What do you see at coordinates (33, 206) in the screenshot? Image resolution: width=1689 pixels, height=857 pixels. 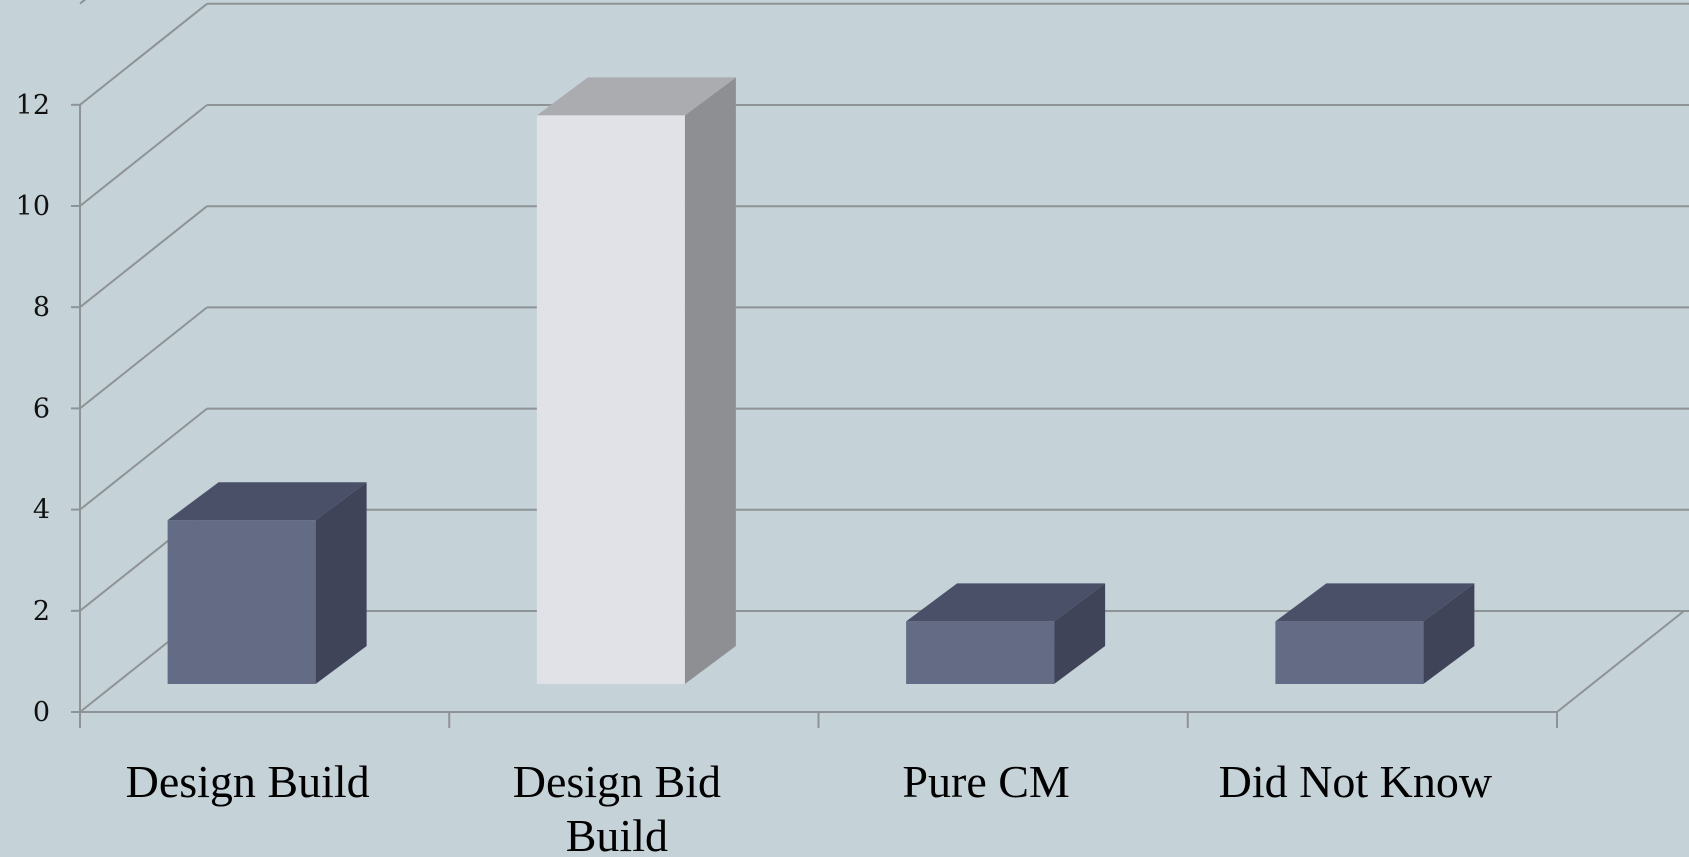 I see `y-tick-label: 10` at bounding box center [33, 206].